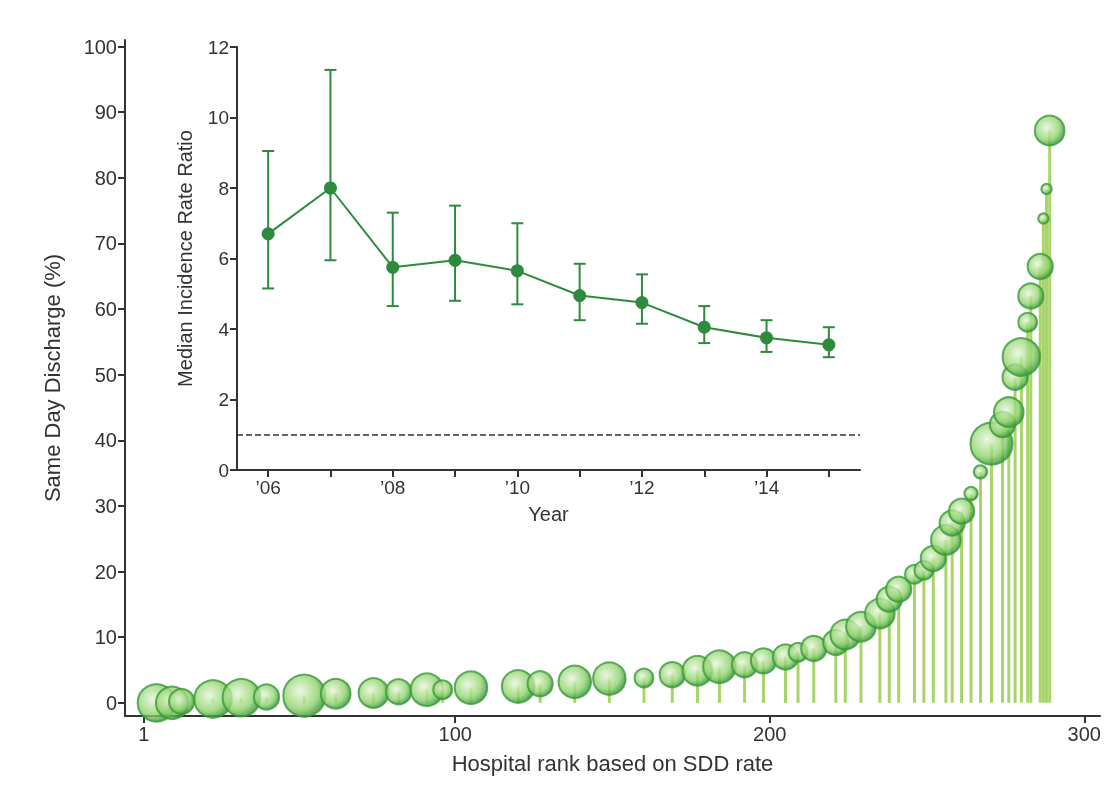 The height and width of the screenshot is (812, 1112). I want to click on x-tick-label: ’14, so click(766, 487).